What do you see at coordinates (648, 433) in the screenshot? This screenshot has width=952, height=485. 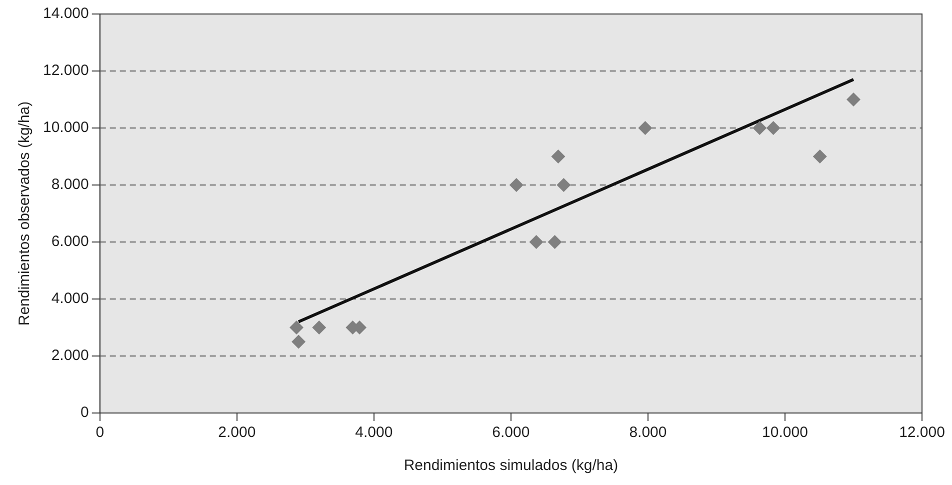 I see `x-tick-label: 8.000` at bounding box center [648, 433].